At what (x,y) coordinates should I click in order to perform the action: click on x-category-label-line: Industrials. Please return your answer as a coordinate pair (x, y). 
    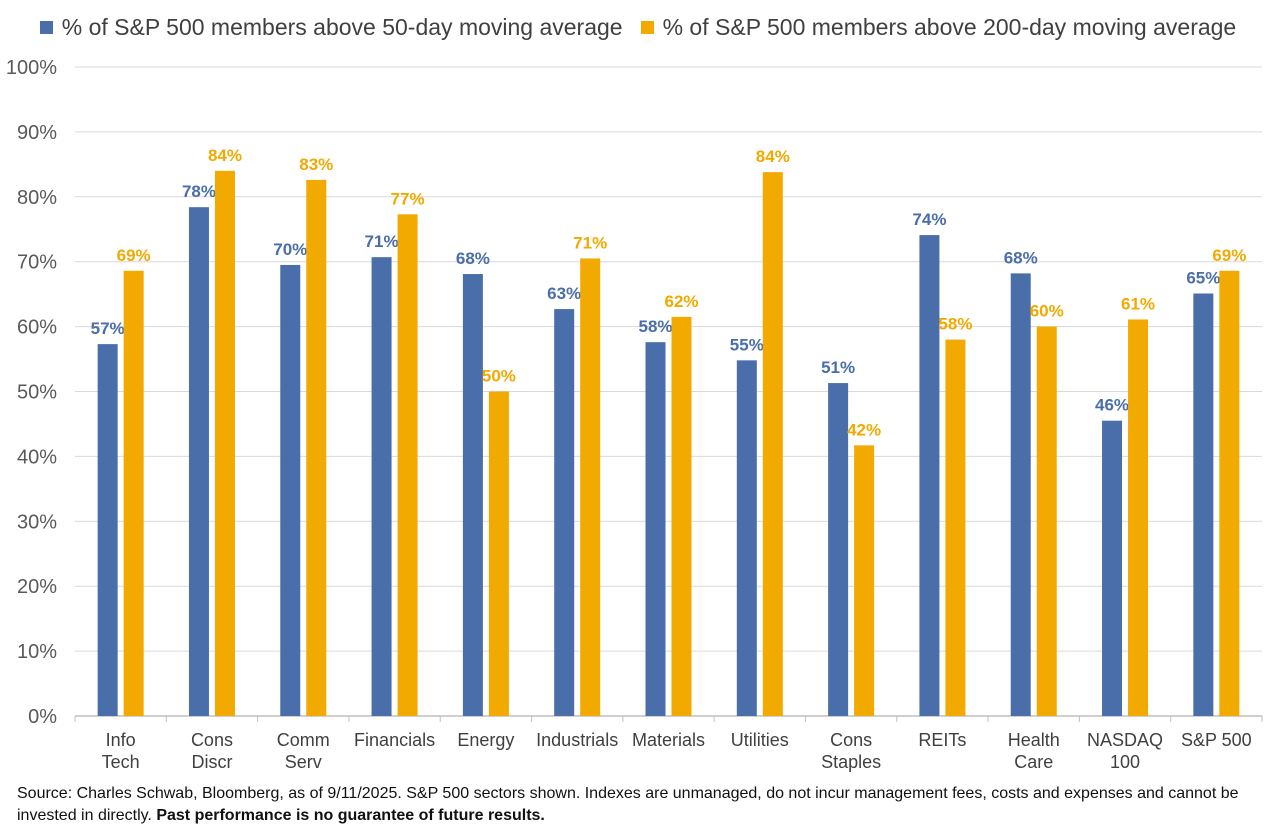
    Looking at the image, I should click on (577, 740).